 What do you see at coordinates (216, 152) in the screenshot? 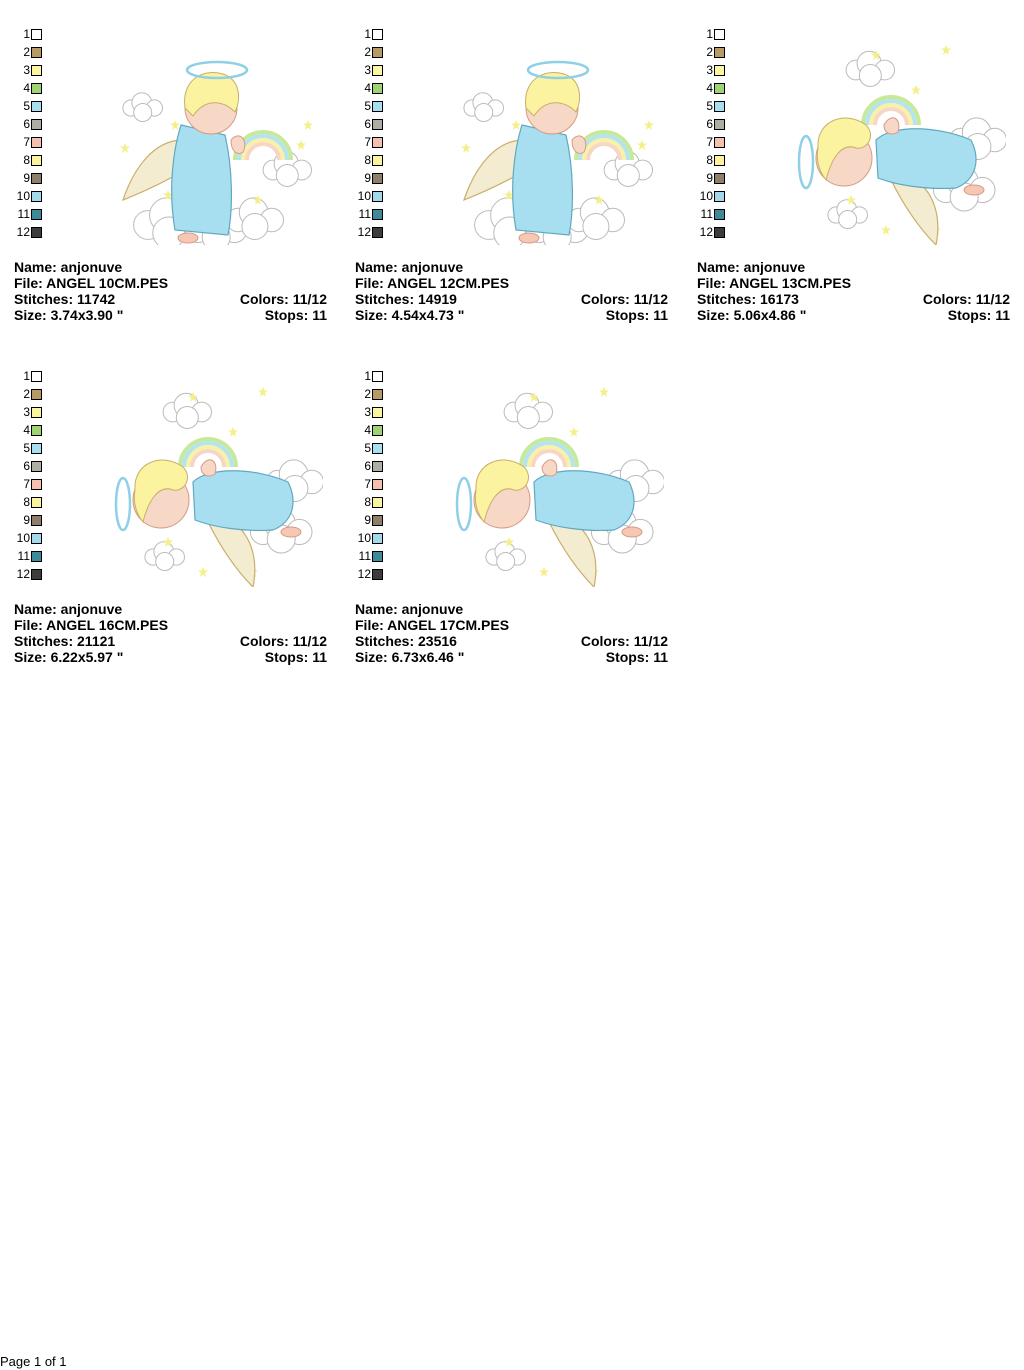
I see `embroidery-preview-angel` at bounding box center [216, 152].